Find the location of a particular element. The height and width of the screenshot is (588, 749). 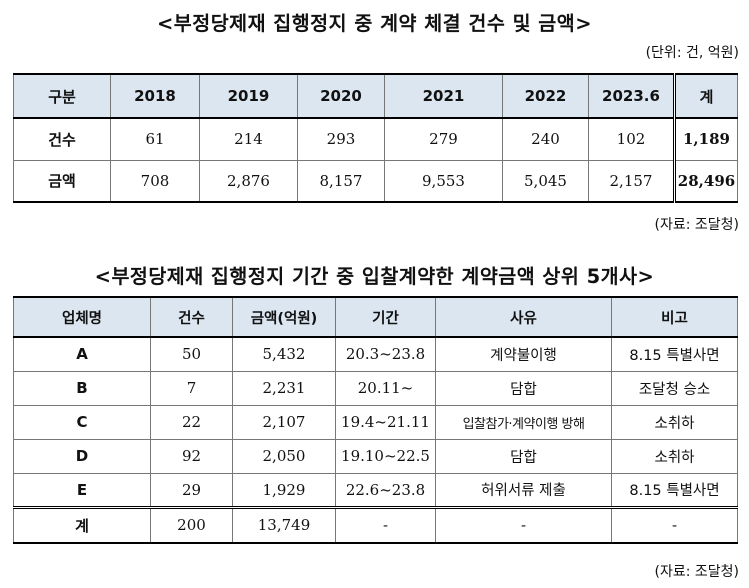

amount-cell: 2,231 is located at coordinates (284, 388).